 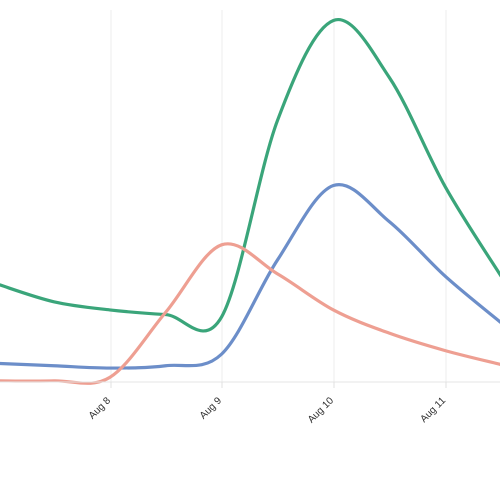 I want to click on x-tick-label: Aug 11, so click(x=433, y=410).